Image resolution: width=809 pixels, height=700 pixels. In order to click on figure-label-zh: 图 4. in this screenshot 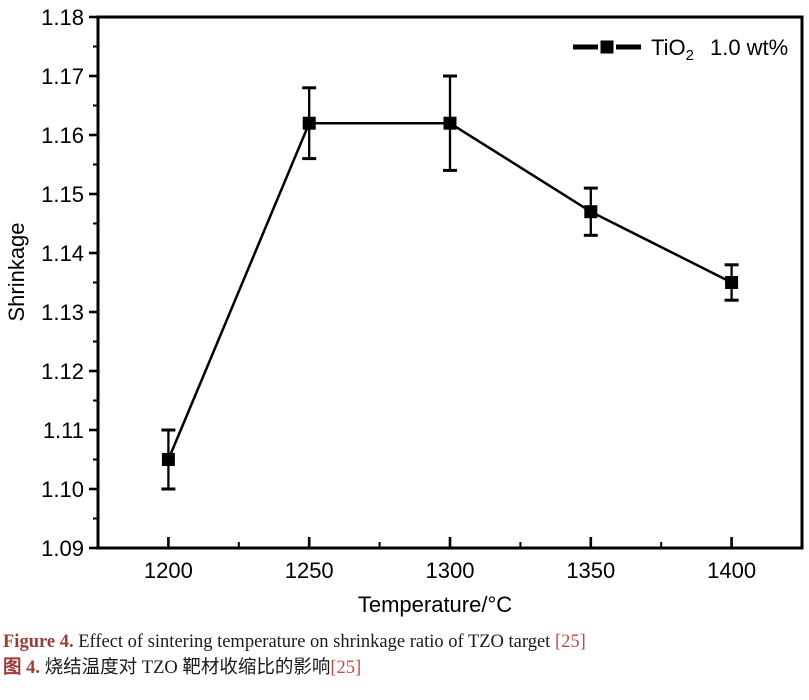, I will do `click(22, 668)`.